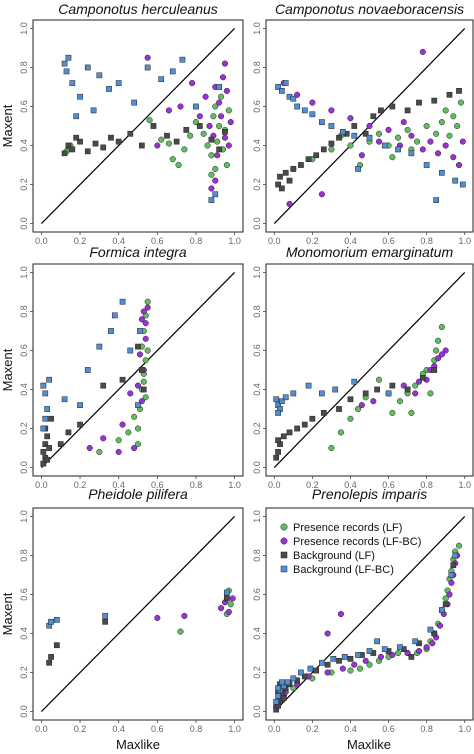 The height and width of the screenshot is (754, 474). Describe the element at coordinates (350, 729) in the screenshot. I see `x-tick-label: 0.4` at that location.